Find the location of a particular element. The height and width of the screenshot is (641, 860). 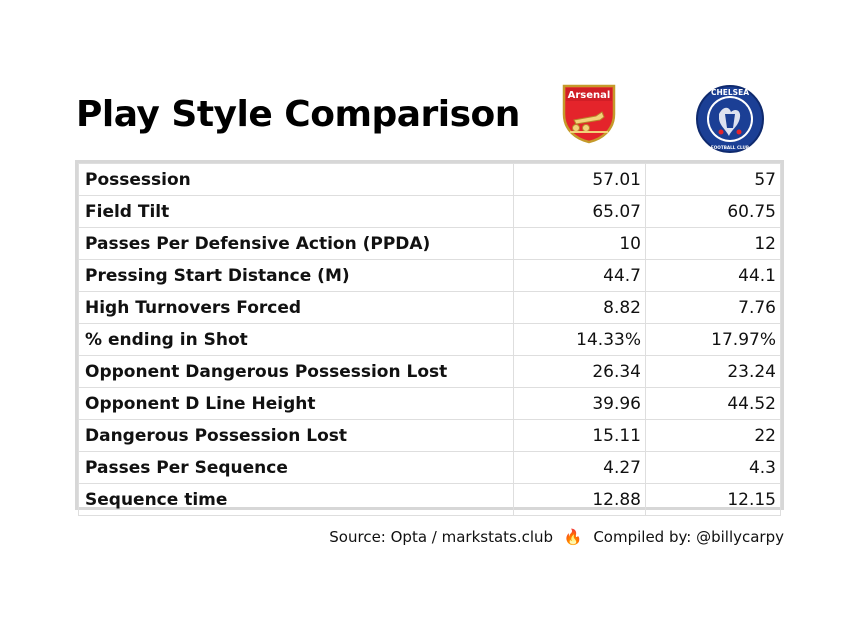

chelsea-crest-text: CHELSEA is located at coordinates (730, 92).